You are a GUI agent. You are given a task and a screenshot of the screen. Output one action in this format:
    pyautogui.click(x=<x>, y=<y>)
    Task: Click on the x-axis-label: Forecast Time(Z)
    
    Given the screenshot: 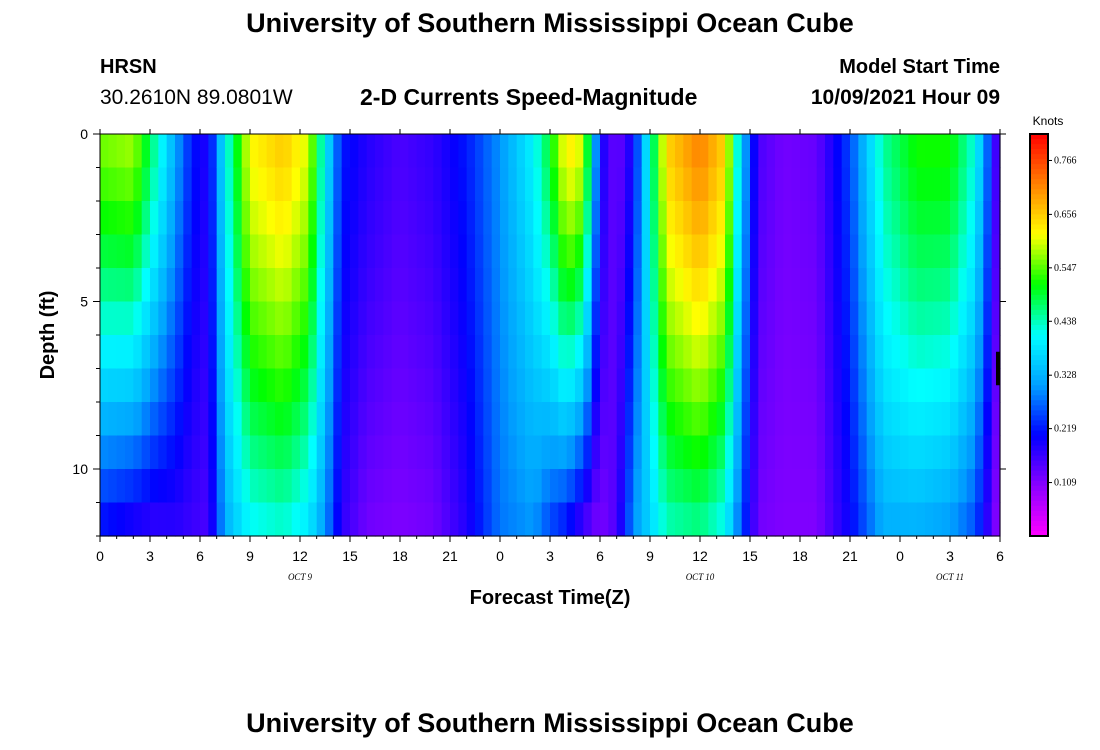 What is the action you would take?
    pyautogui.click(x=550, y=598)
    